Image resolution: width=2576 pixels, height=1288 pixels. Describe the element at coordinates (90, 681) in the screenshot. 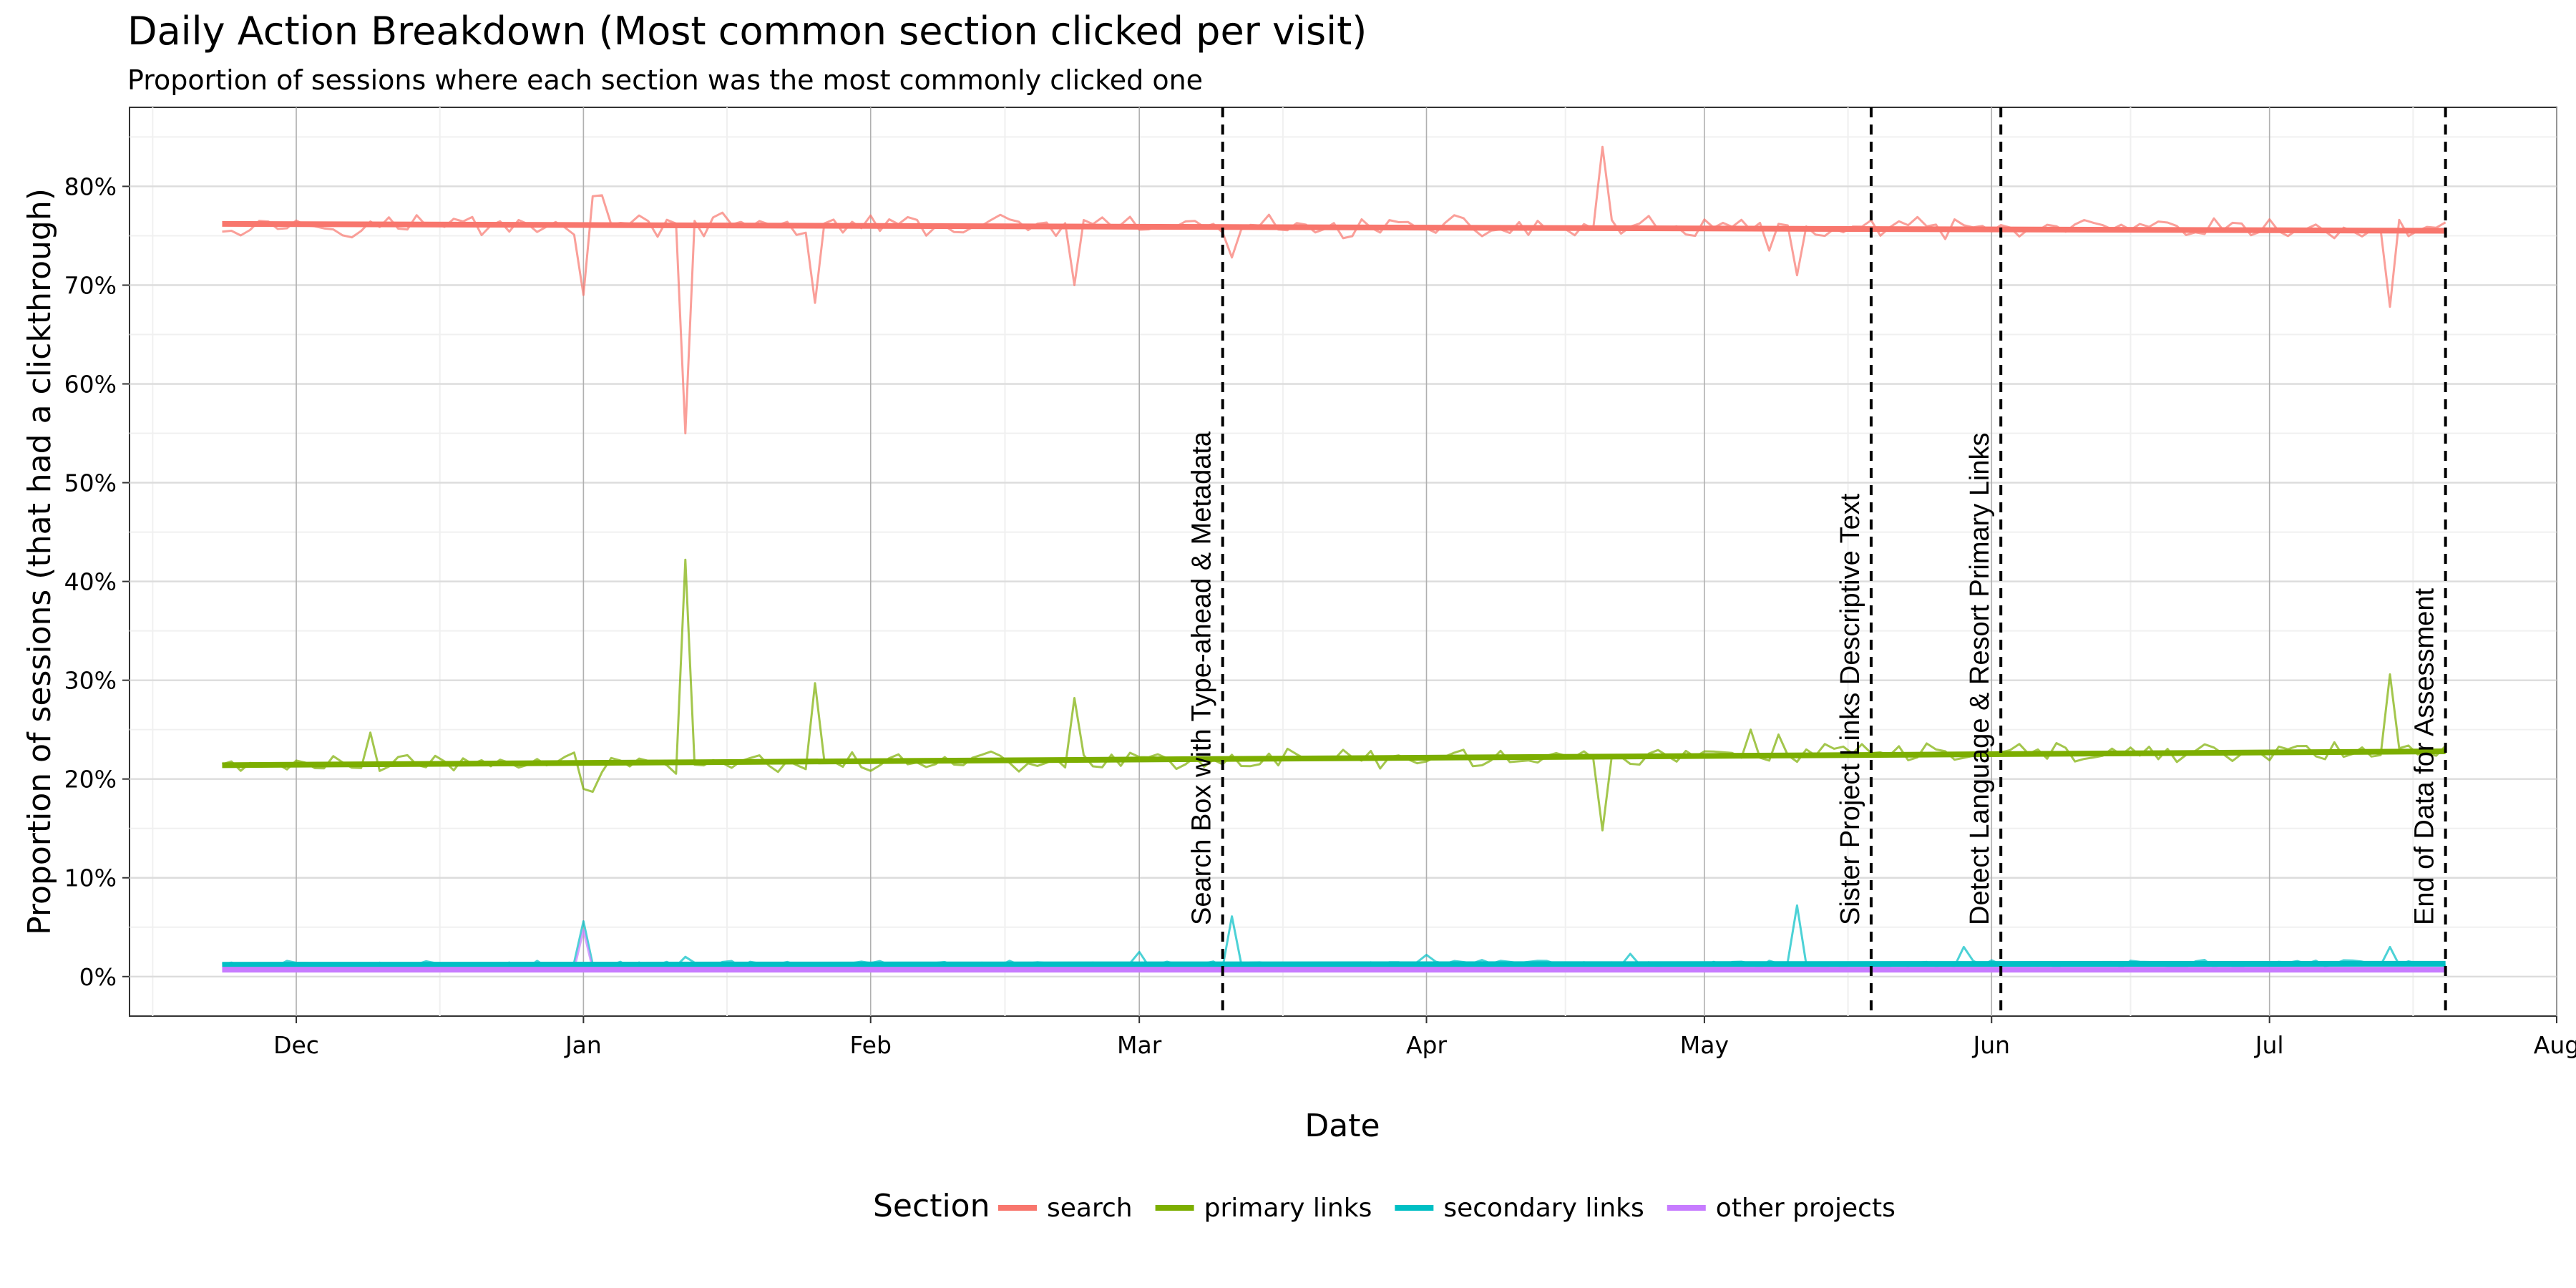

I see `y-tick-label: 30%` at that location.